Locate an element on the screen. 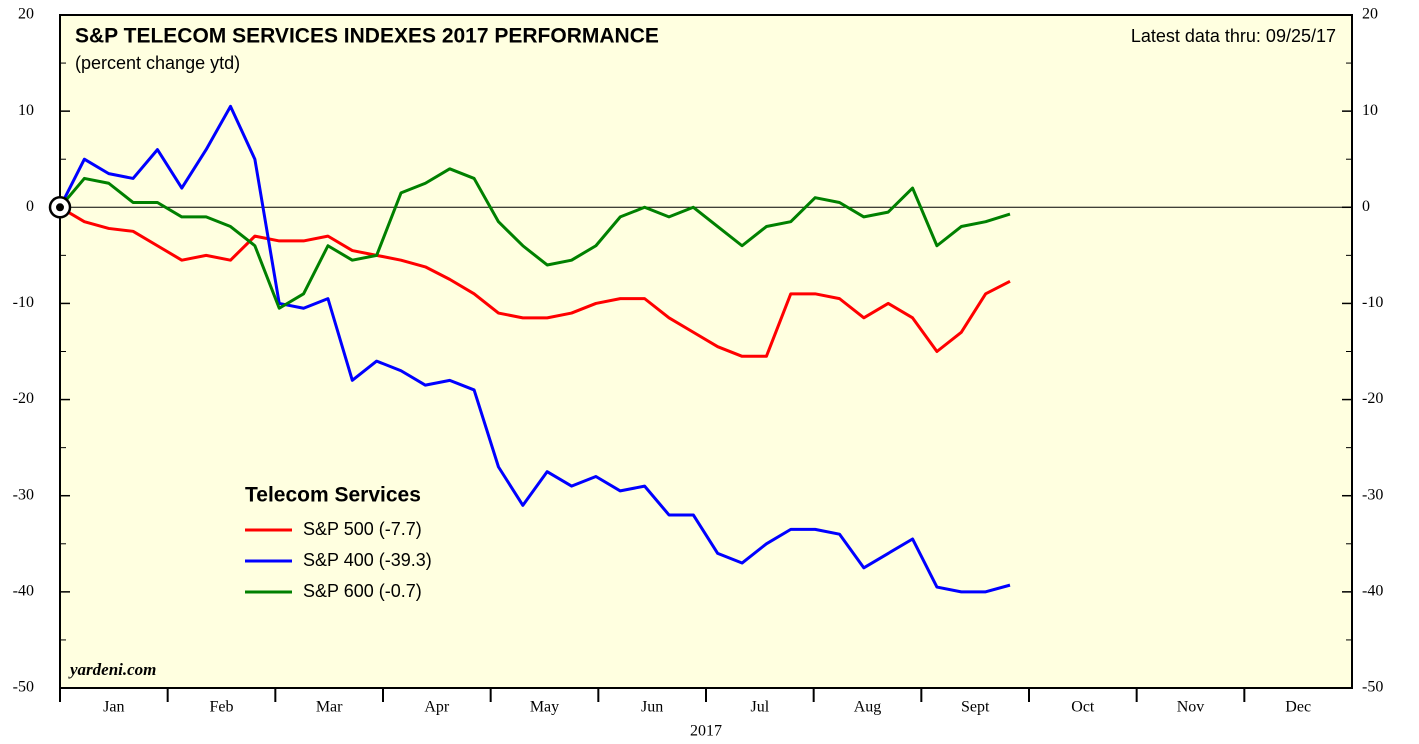  chart-subtitle: (percent change ytd) is located at coordinates (157, 63).